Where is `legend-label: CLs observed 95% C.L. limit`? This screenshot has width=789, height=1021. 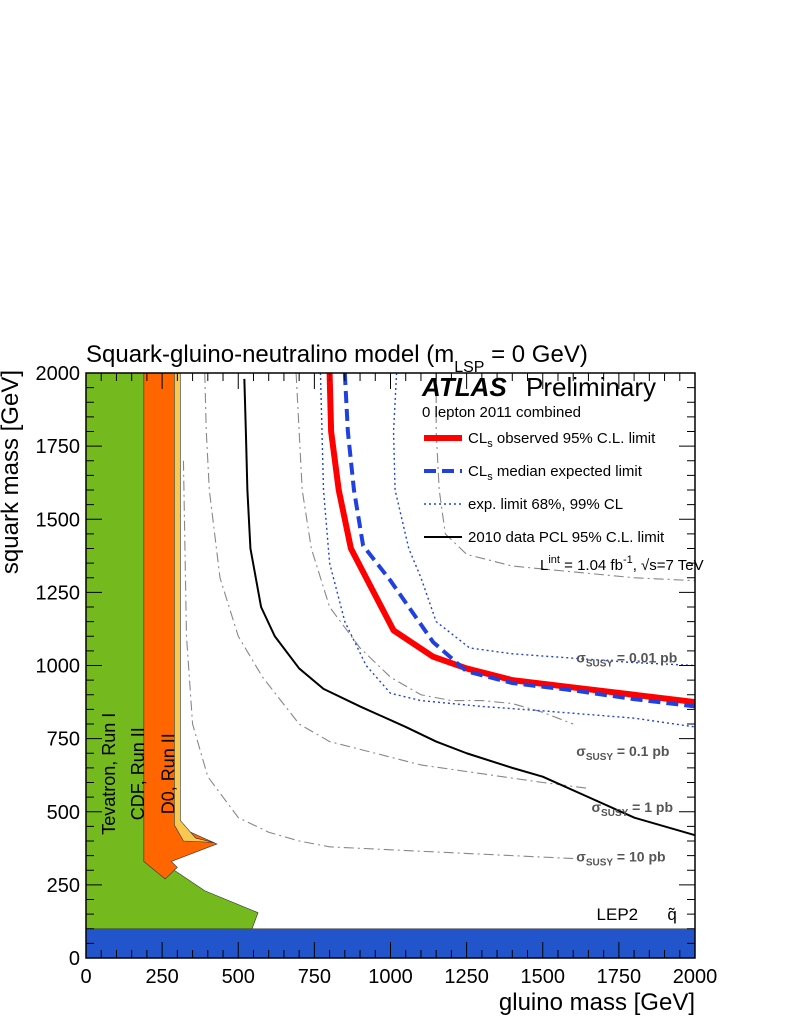 legend-label: CLs observed 95% C.L. limit is located at coordinates (562, 440).